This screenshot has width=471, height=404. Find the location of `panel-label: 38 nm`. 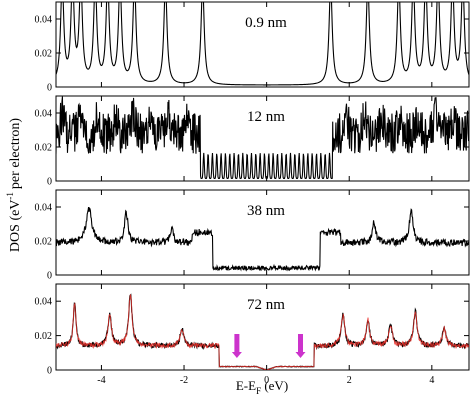

panel-label: 38 nm is located at coordinates (266, 211).